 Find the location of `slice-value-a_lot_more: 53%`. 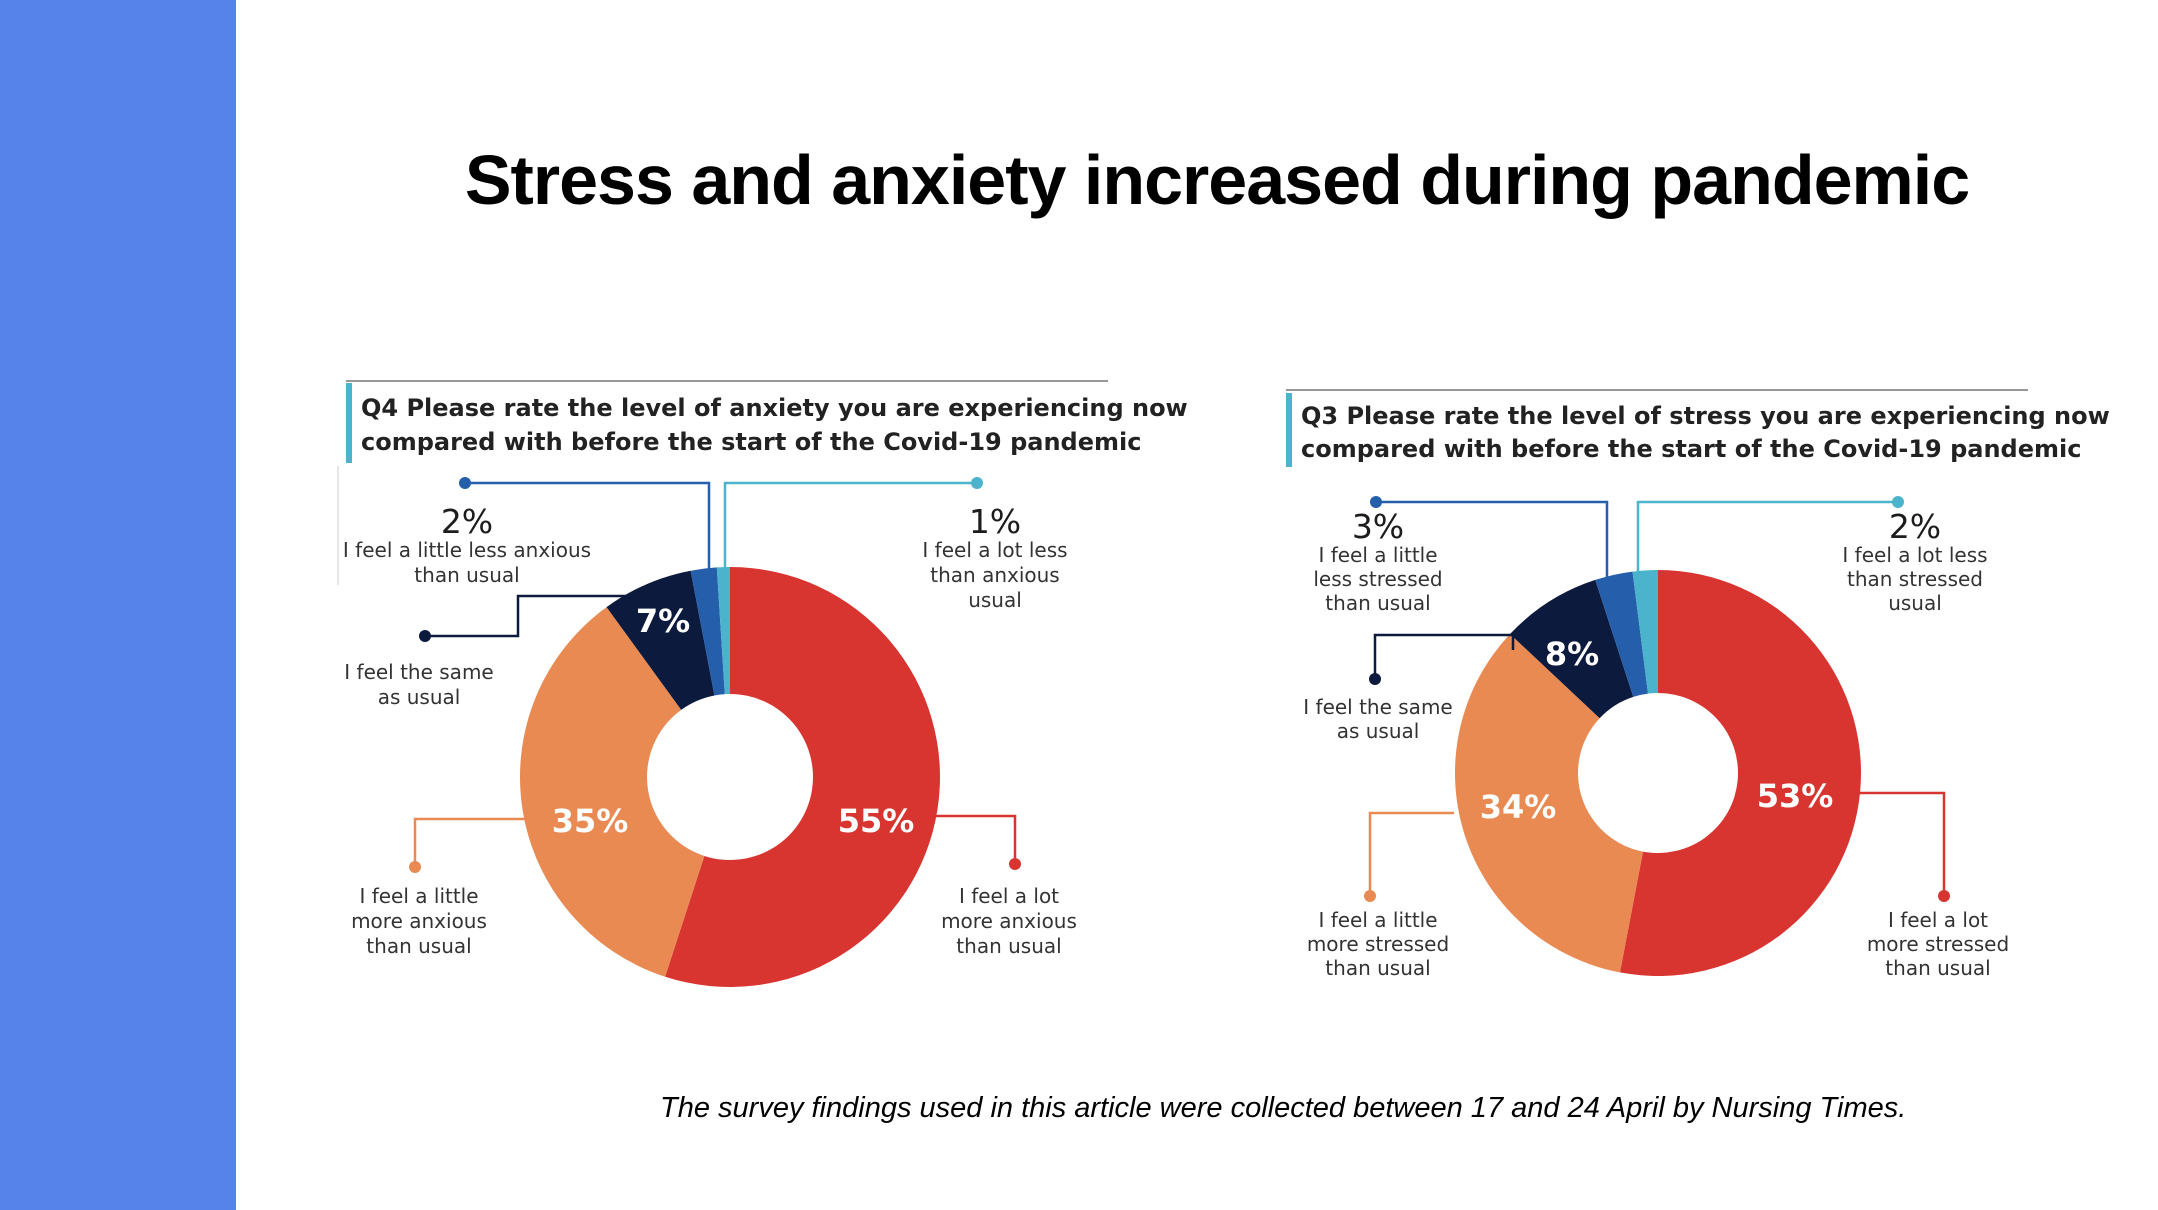

slice-value-a_lot_more: 53% is located at coordinates (1795, 796).